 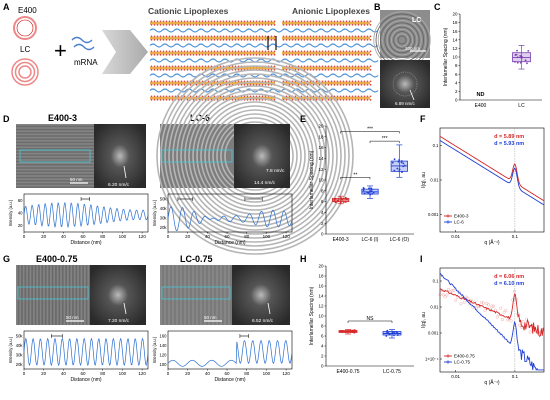 What do you see at coordinates (322, 346) in the screenshot?
I see `y-tick-label: 4` at bounding box center [322, 346].